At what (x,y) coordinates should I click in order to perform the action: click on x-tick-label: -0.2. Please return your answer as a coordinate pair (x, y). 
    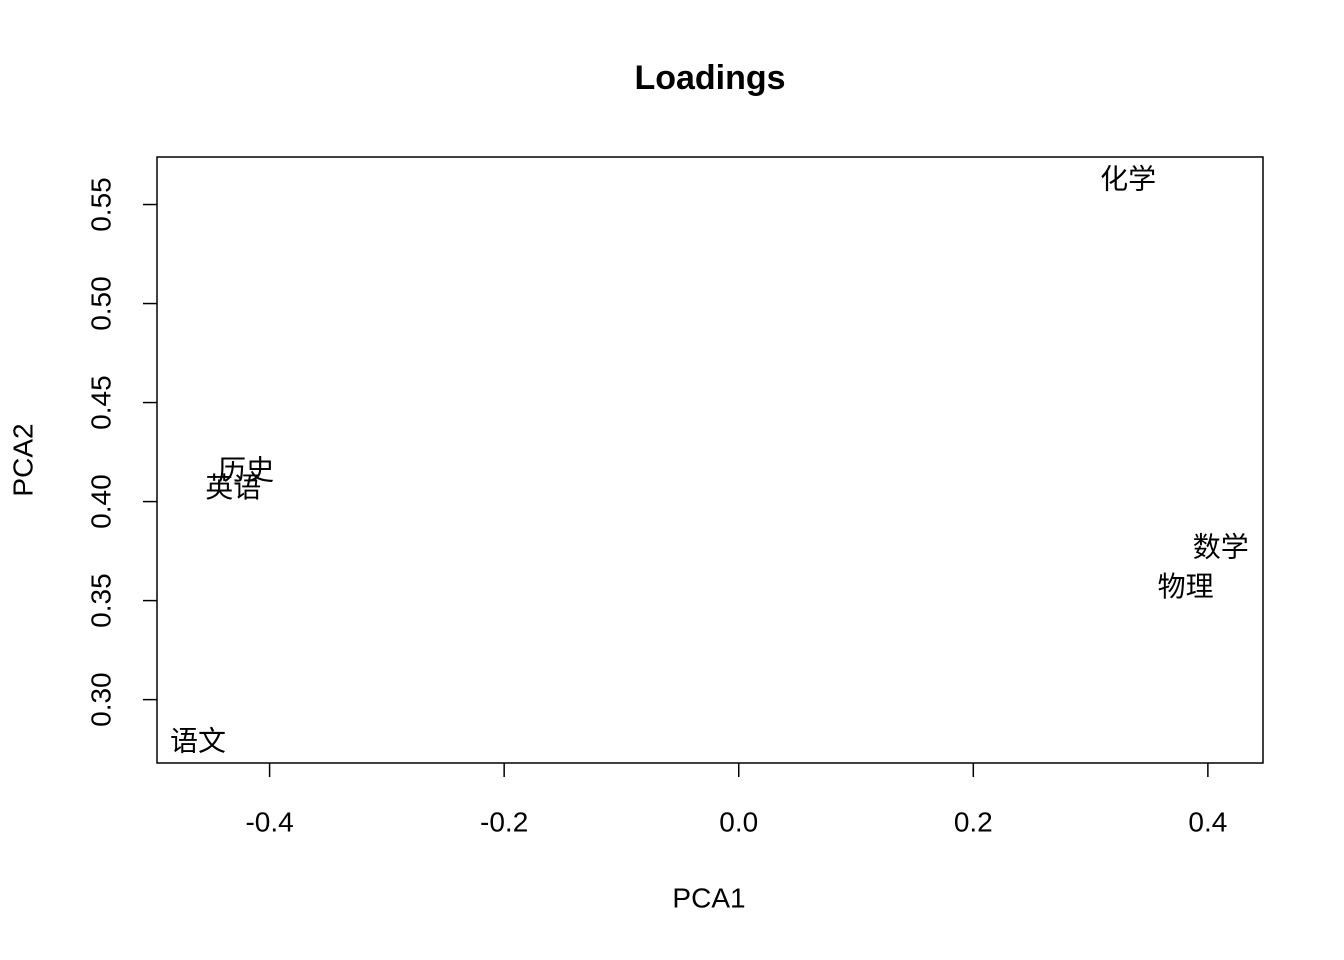
    Looking at the image, I should click on (504, 821).